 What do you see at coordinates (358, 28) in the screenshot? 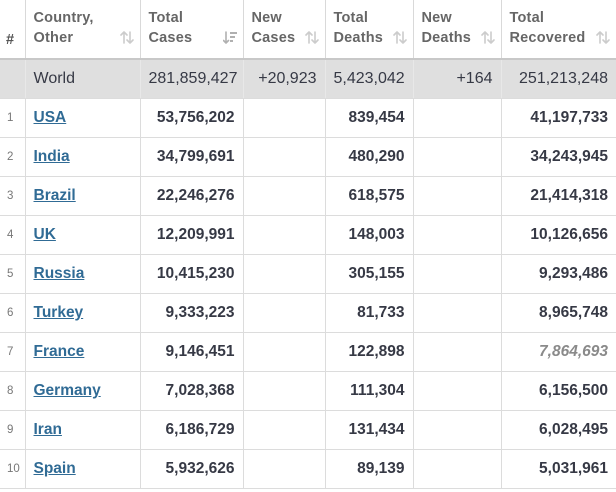
I see `col-header-total-deaths-label: Total Deaths` at bounding box center [358, 28].